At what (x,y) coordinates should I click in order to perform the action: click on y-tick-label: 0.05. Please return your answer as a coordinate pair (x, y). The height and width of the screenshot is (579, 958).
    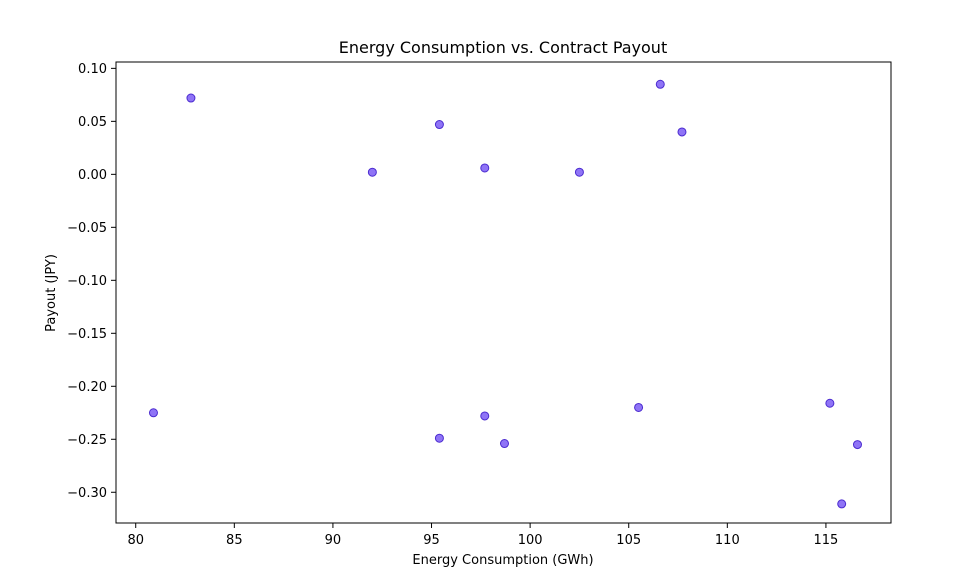
    Looking at the image, I should click on (92, 122).